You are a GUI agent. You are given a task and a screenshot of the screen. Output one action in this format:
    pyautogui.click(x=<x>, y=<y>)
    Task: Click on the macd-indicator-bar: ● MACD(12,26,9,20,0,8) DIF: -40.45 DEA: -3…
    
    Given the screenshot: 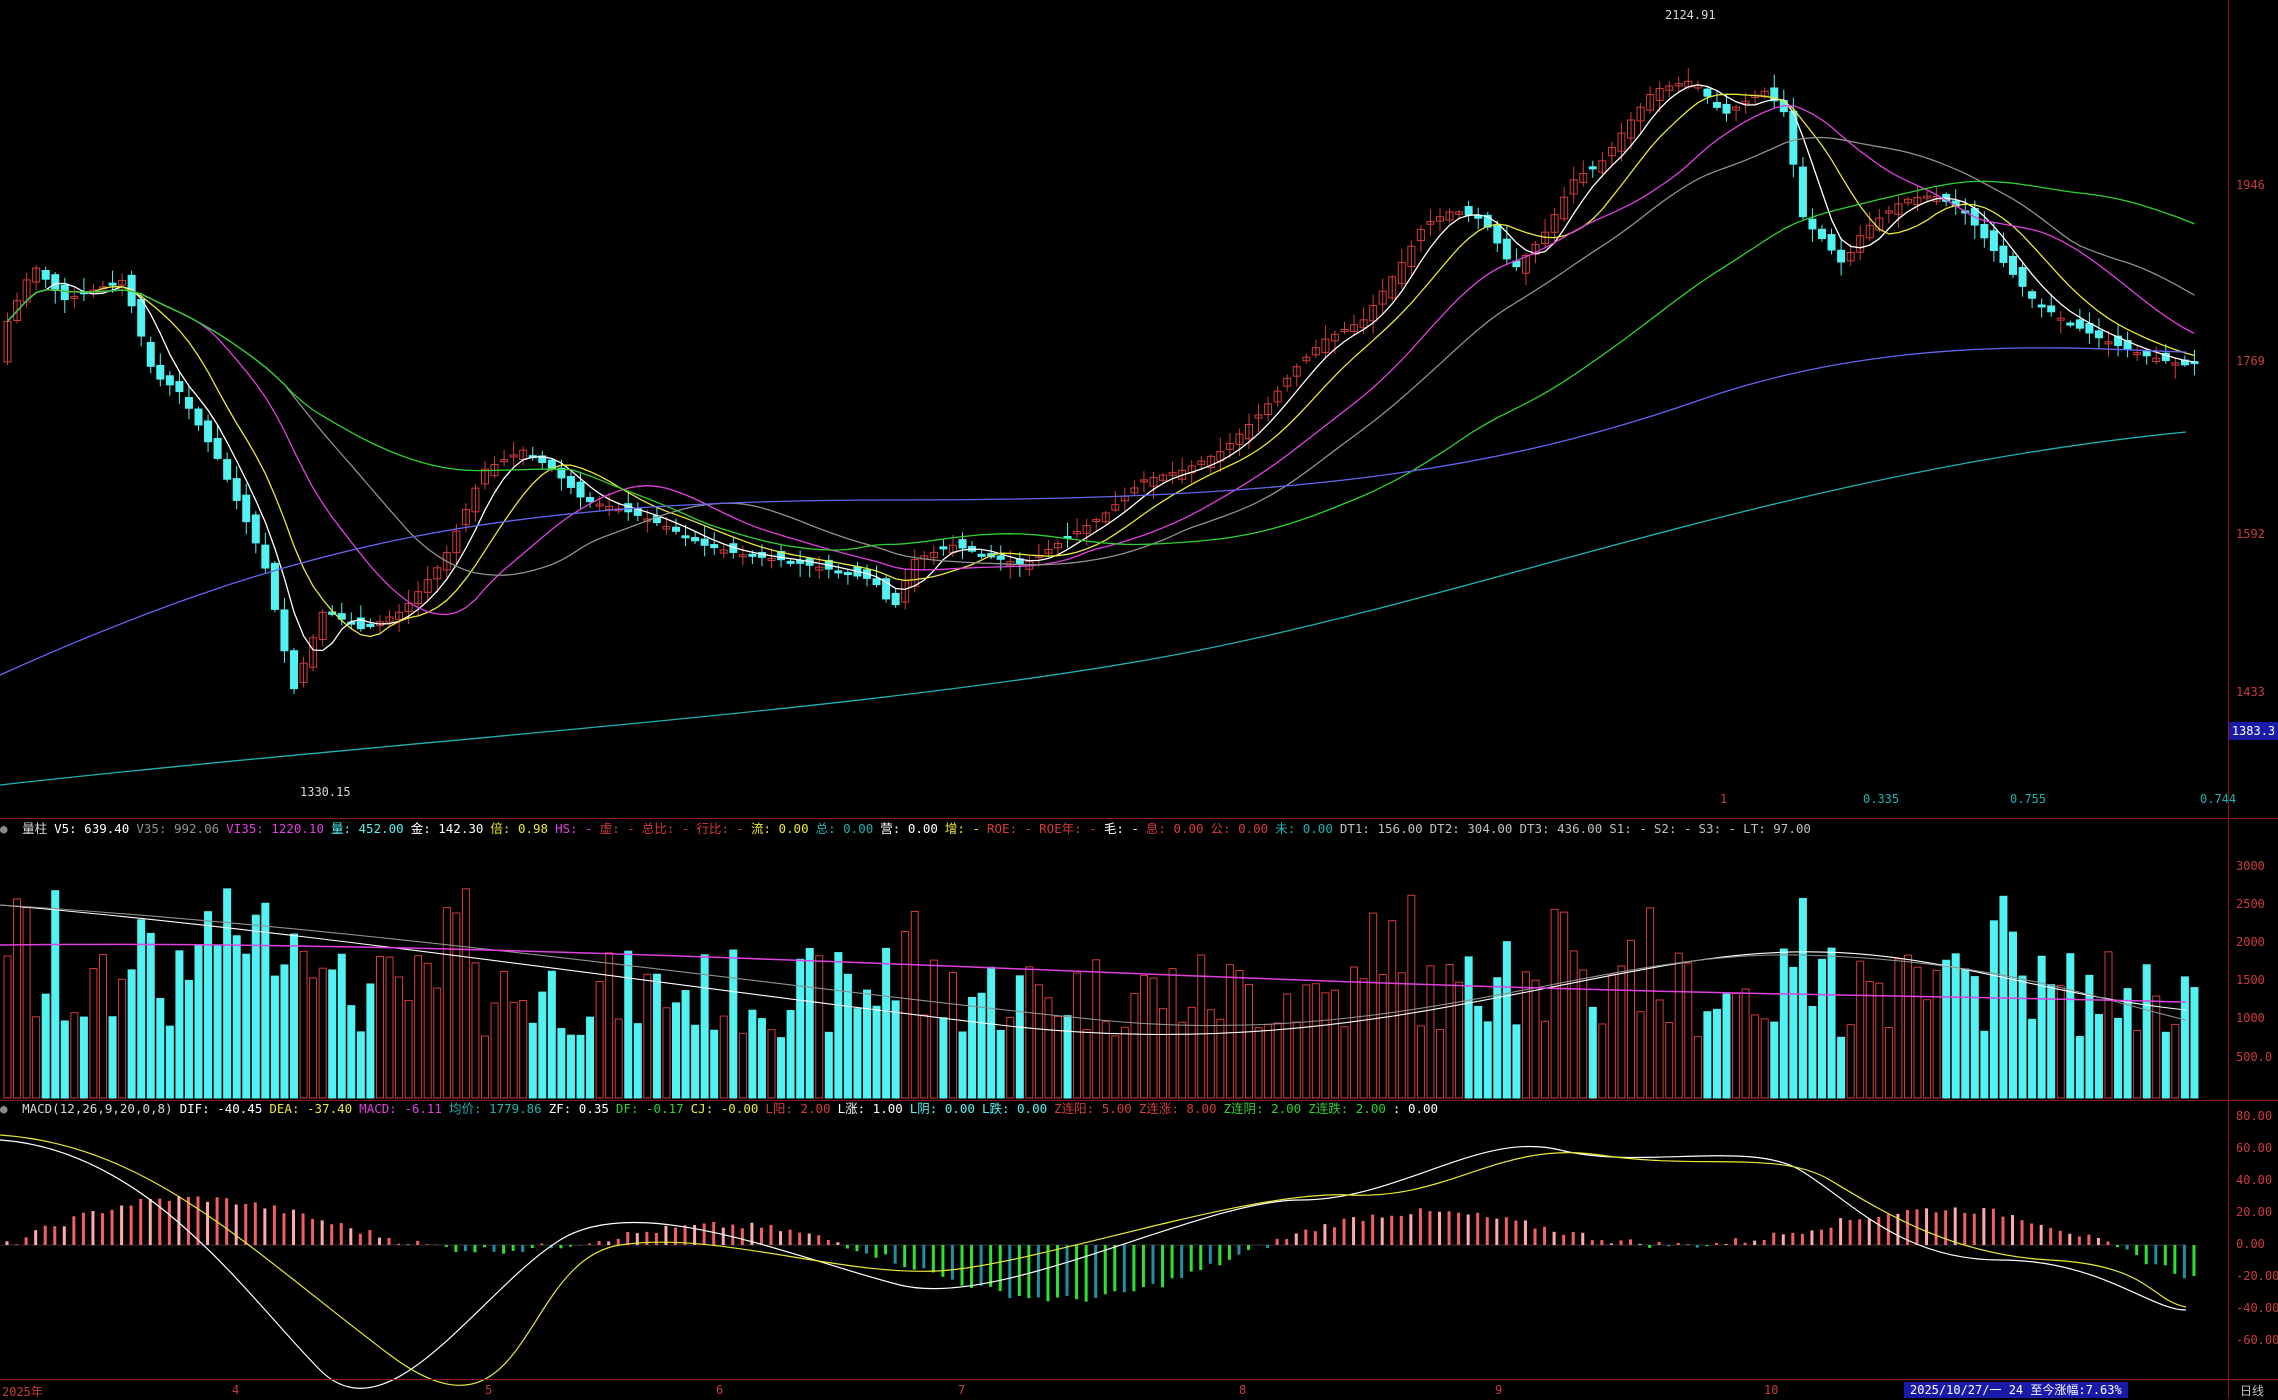 What is the action you would take?
    pyautogui.click(x=1115, y=1109)
    